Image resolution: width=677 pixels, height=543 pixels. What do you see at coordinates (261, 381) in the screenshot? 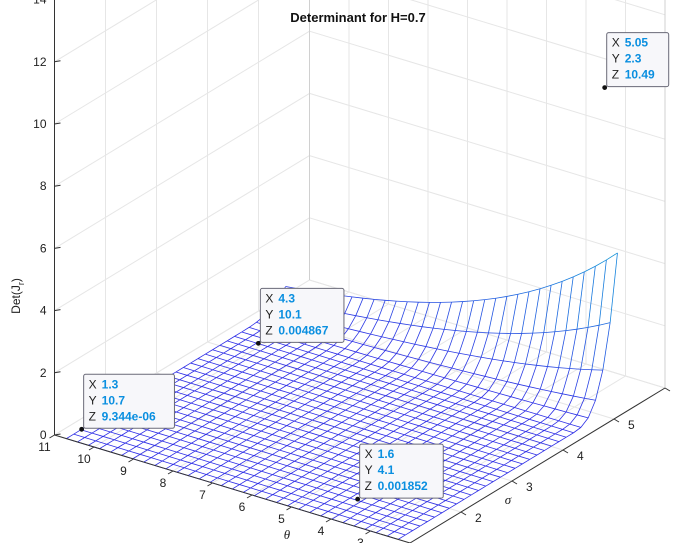
I see `floor-grid-line` at bounding box center [261, 381].